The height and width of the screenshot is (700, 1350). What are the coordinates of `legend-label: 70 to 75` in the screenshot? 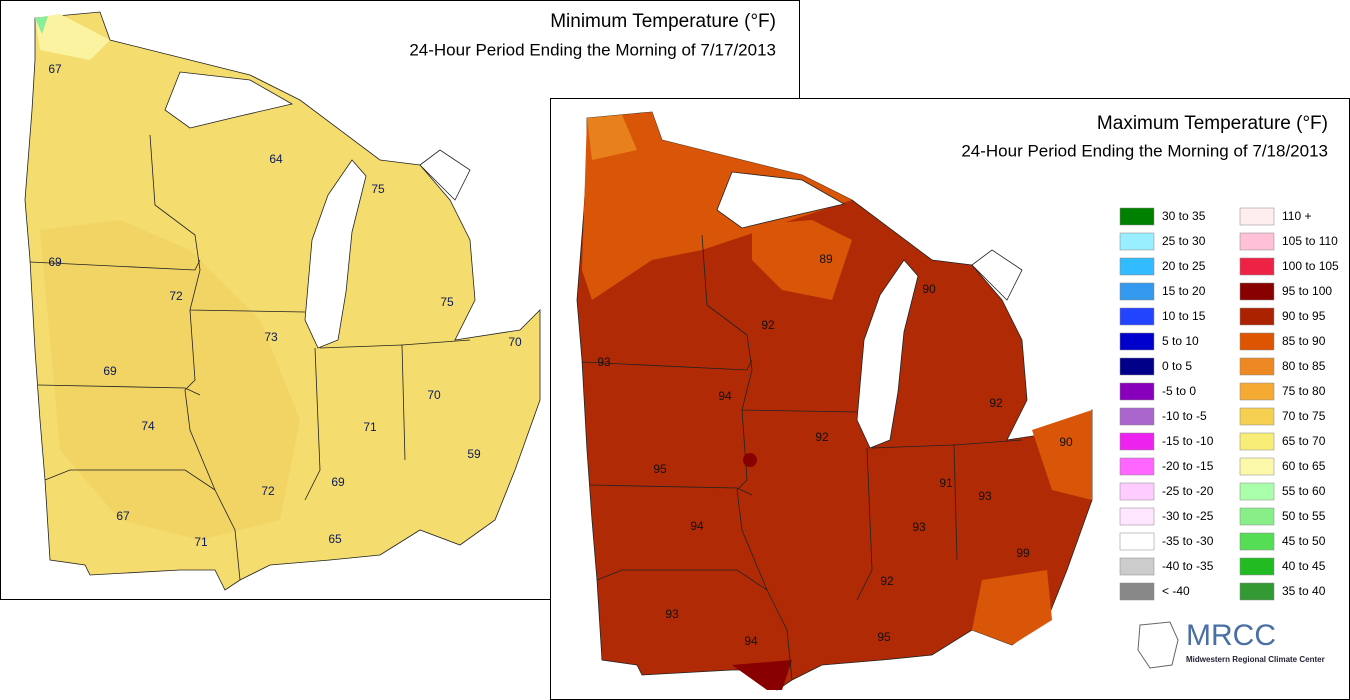 It's located at (1304, 416).